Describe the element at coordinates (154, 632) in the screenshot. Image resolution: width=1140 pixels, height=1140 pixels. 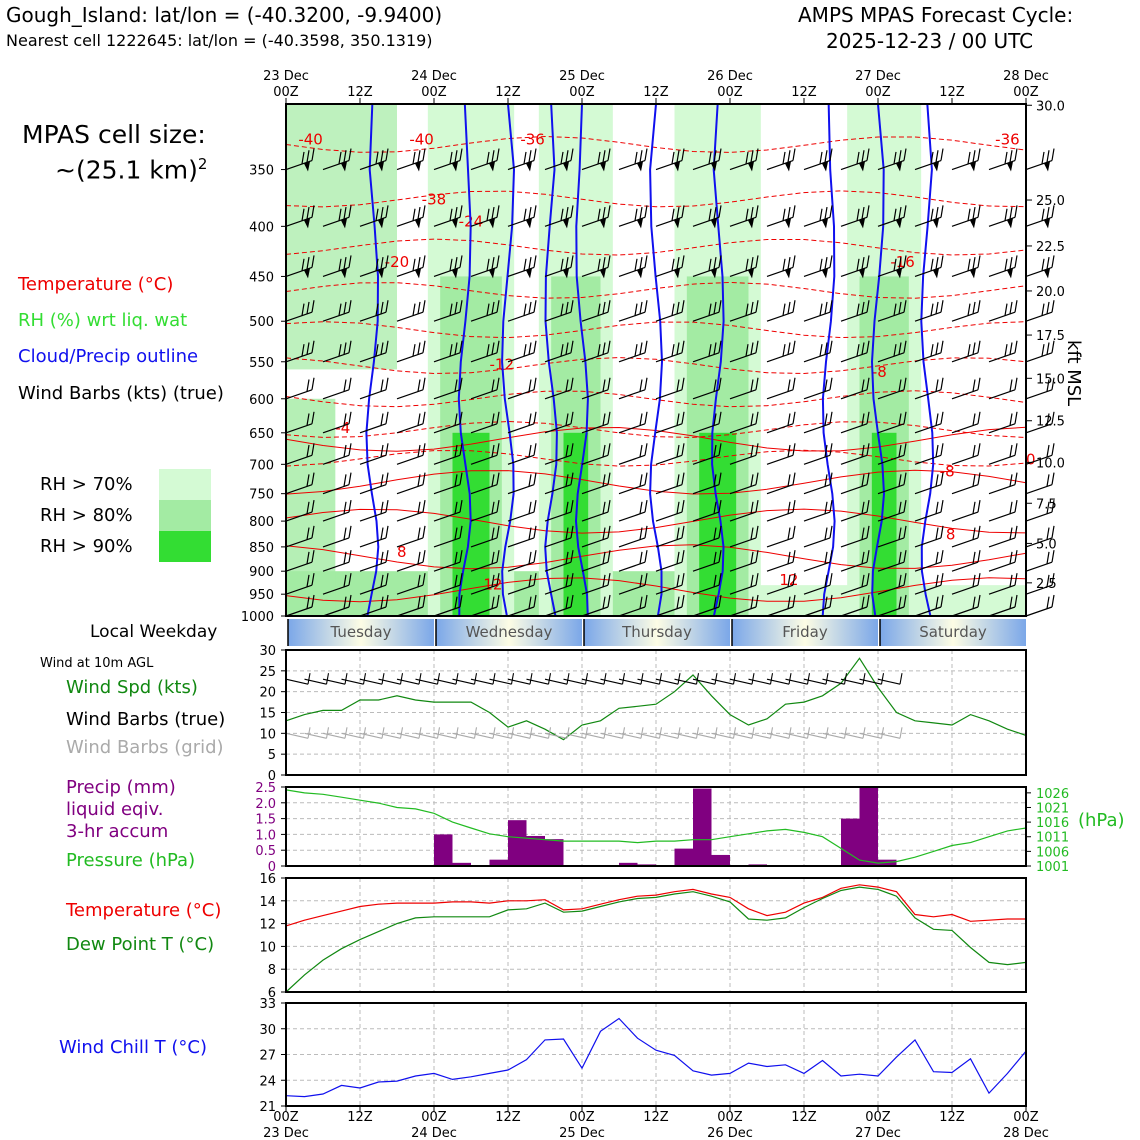
I see `local-weekday-label: Local Weekday` at that location.